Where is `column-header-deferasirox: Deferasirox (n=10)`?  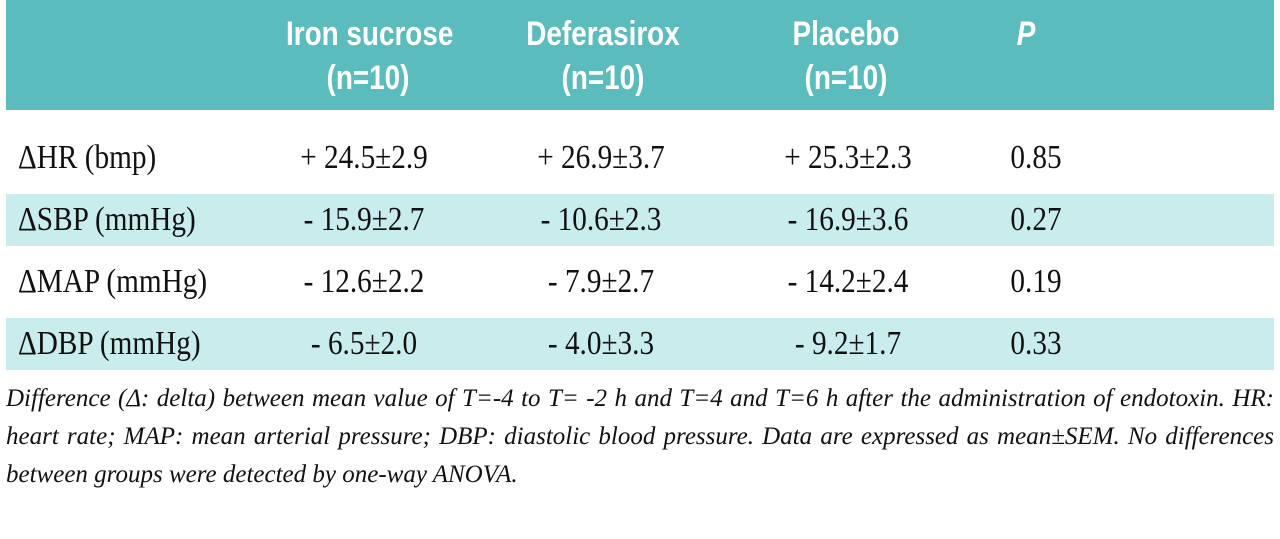 column-header-deferasirox: Deferasirox (n=10) is located at coordinates (603, 56).